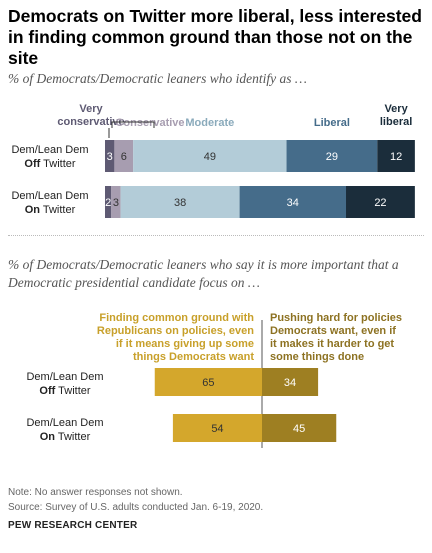 The height and width of the screenshot is (553, 432). I want to click on value-label-liberal-on: 34, so click(293, 203).